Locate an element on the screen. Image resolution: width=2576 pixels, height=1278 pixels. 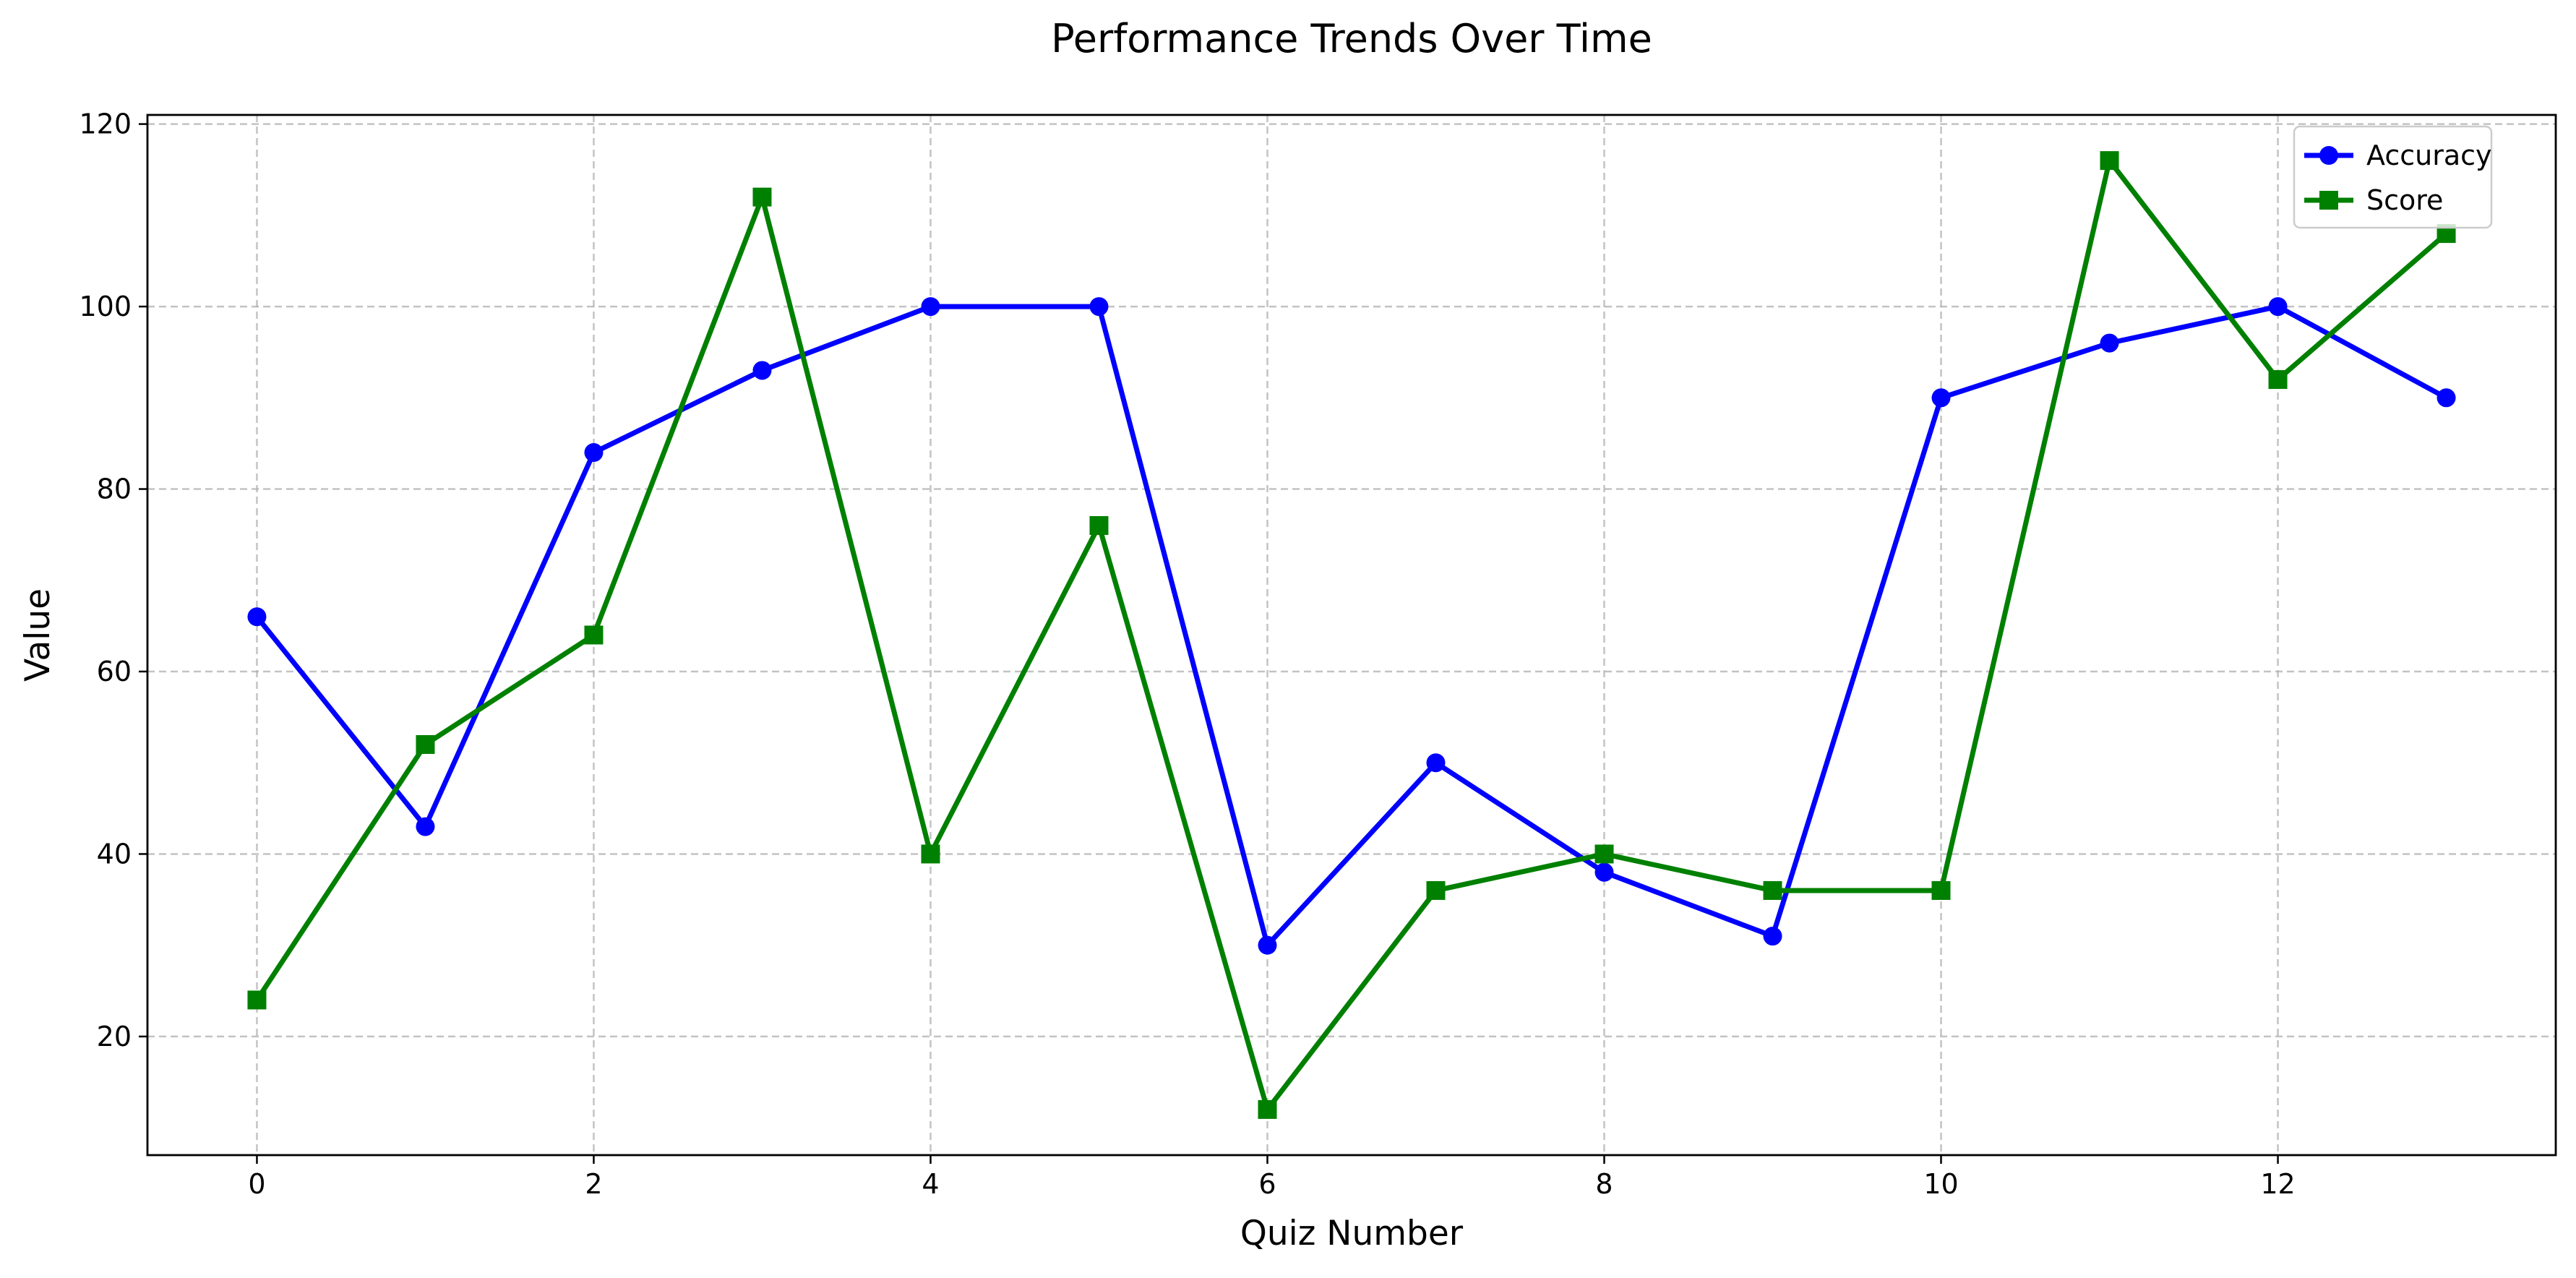
x-tick-label: 10 is located at coordinates (1941, 1184).